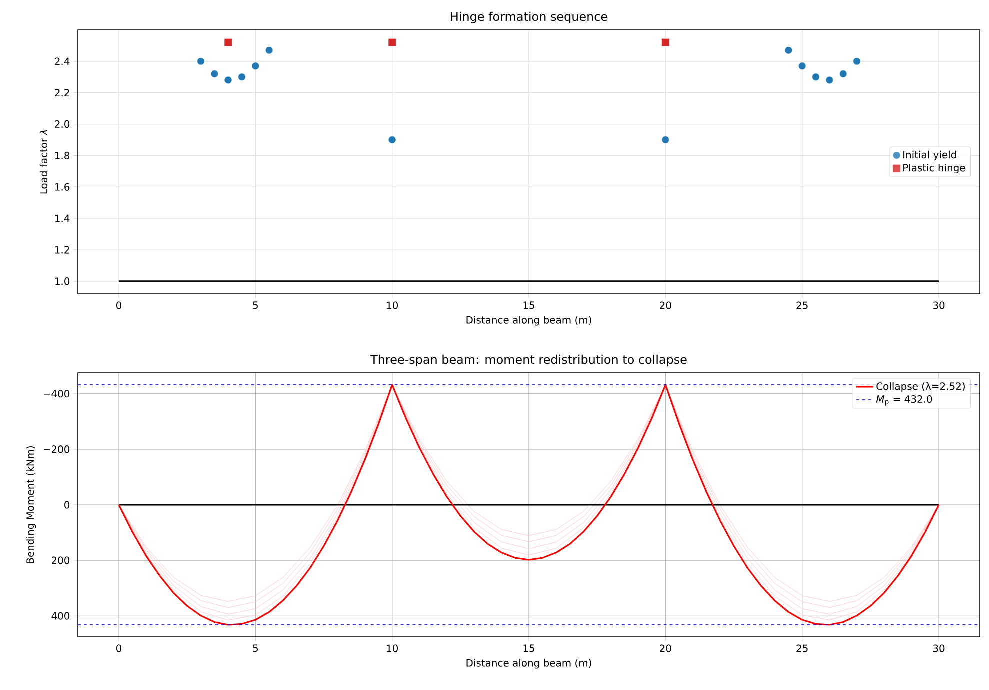 The image size is (989, 690). Describe the element at coordinates (61, 560) in the screenshot. I see `y-tick-label: 200` at that location.